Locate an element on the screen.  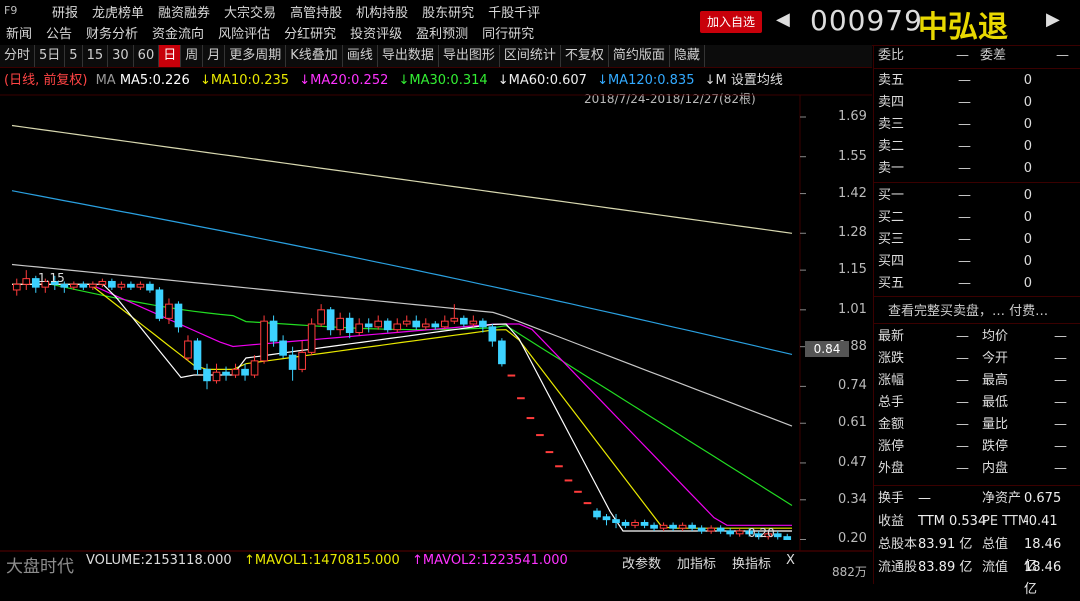
y-axis-label: 0.20 is located at coordinates (852, 539).